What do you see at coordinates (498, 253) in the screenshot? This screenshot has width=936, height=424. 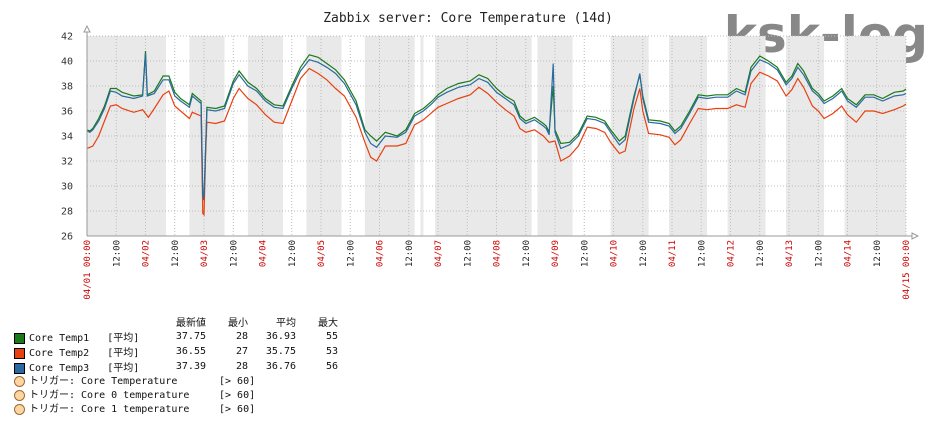 I see `x-tick-label: 04/08` at bounding box center [498, 253].